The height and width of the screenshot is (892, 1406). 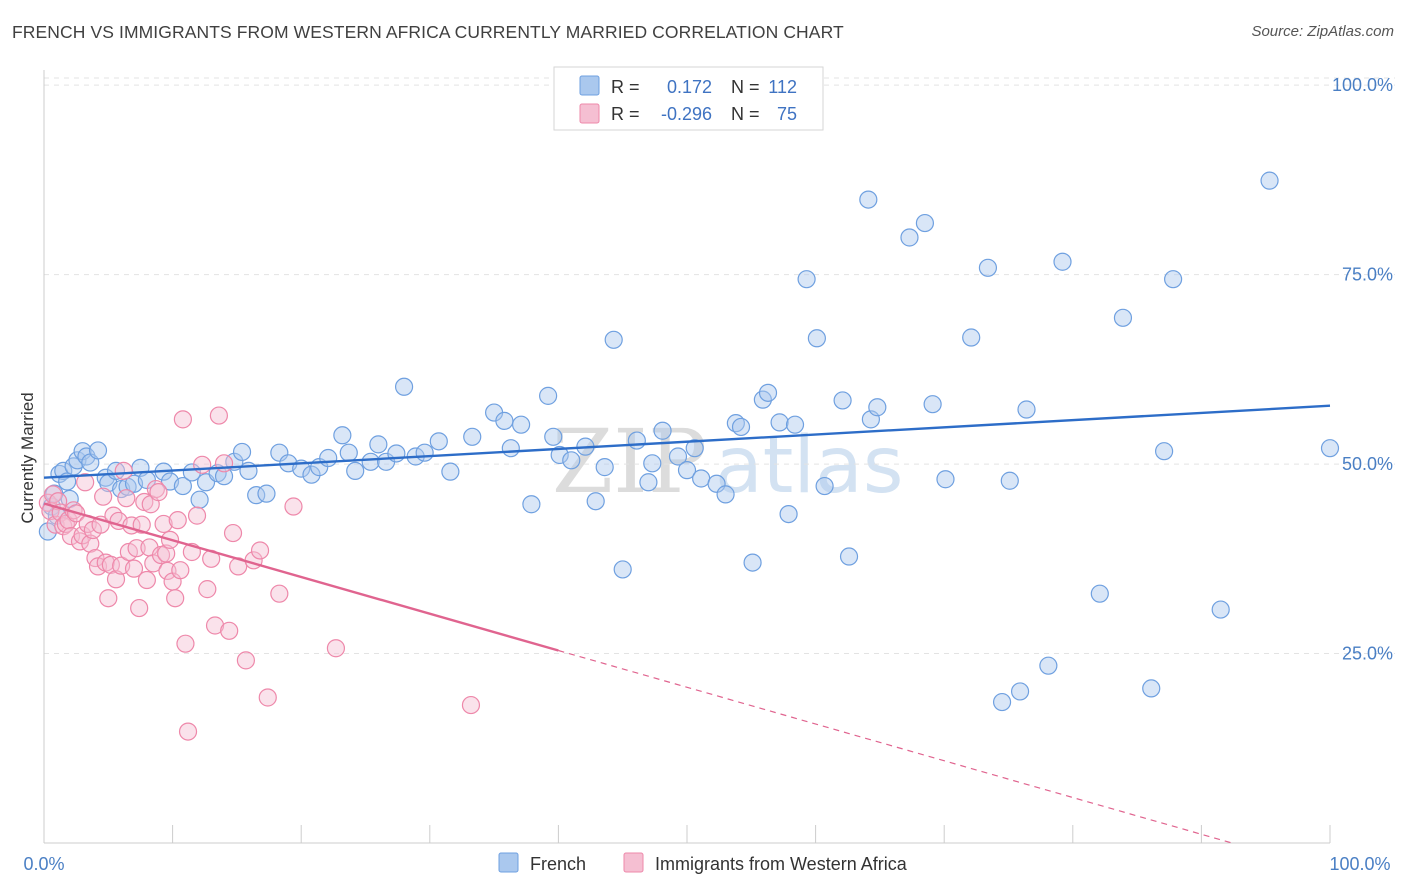 I want to click on legend-swatch-western-africa, so click(x=633, y=862).